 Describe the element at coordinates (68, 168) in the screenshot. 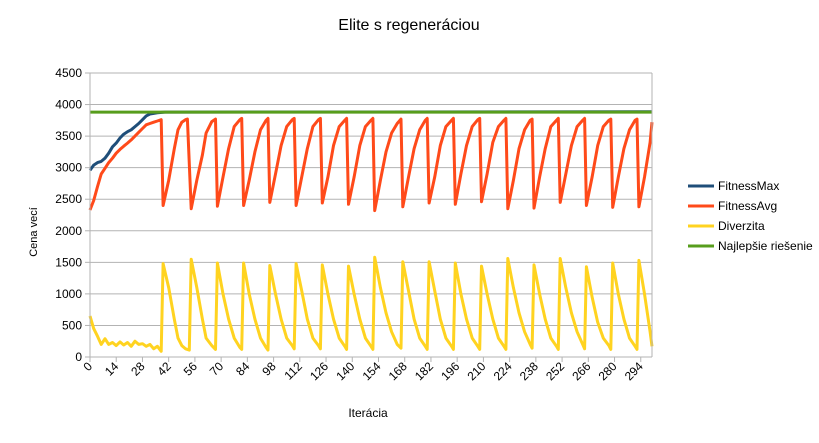

I see `y-tick-label: 3000` at that location.